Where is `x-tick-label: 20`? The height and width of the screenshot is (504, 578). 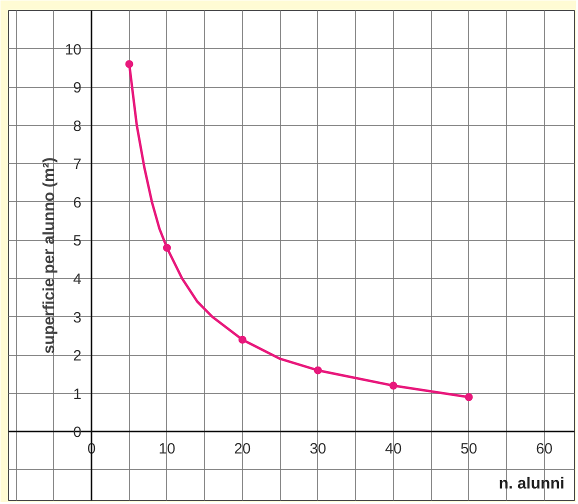
x-tick-label: 20 is located at coordinates (242, 449).